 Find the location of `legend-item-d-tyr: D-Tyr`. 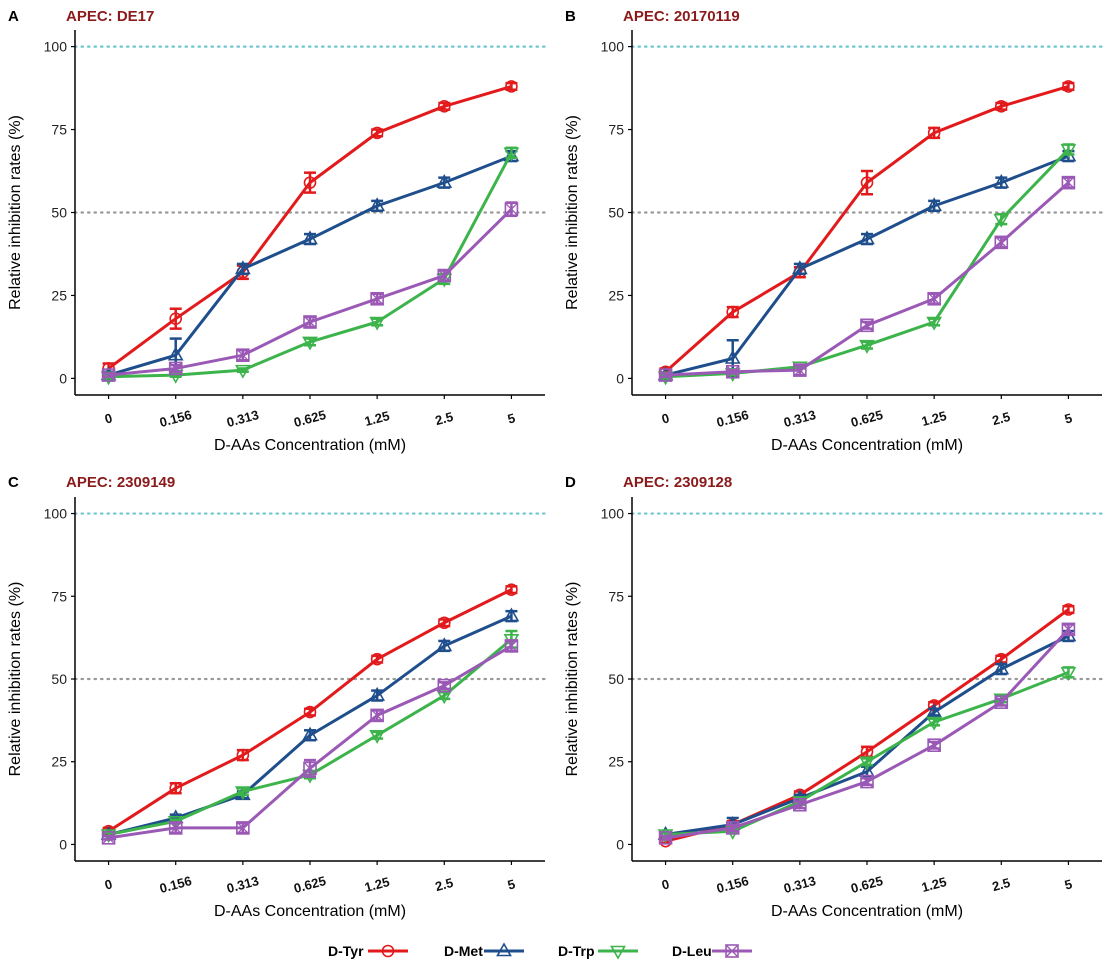

legend-item-d-tyr: D-Tyr is located at coordinates (368, 951).